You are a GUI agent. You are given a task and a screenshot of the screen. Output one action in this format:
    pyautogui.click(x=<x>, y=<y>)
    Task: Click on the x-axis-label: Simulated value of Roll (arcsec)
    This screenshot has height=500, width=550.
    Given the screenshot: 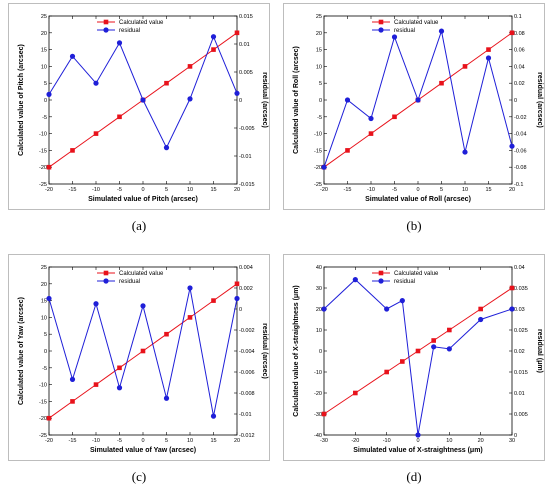 What is the action you would take?
    pyautogui.click(x=418, y=199)
    